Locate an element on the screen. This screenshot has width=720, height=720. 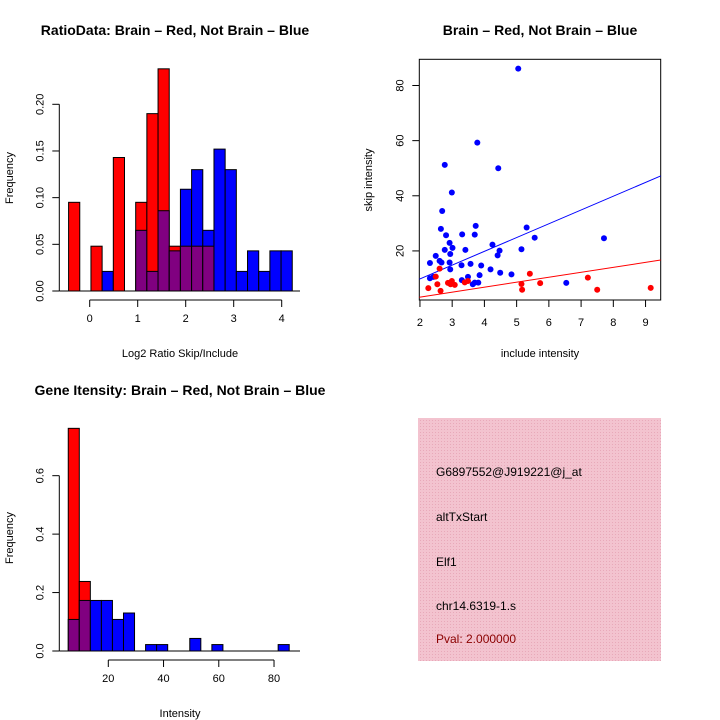
x-tick-label: 8 is located at coordinates (613, 323).